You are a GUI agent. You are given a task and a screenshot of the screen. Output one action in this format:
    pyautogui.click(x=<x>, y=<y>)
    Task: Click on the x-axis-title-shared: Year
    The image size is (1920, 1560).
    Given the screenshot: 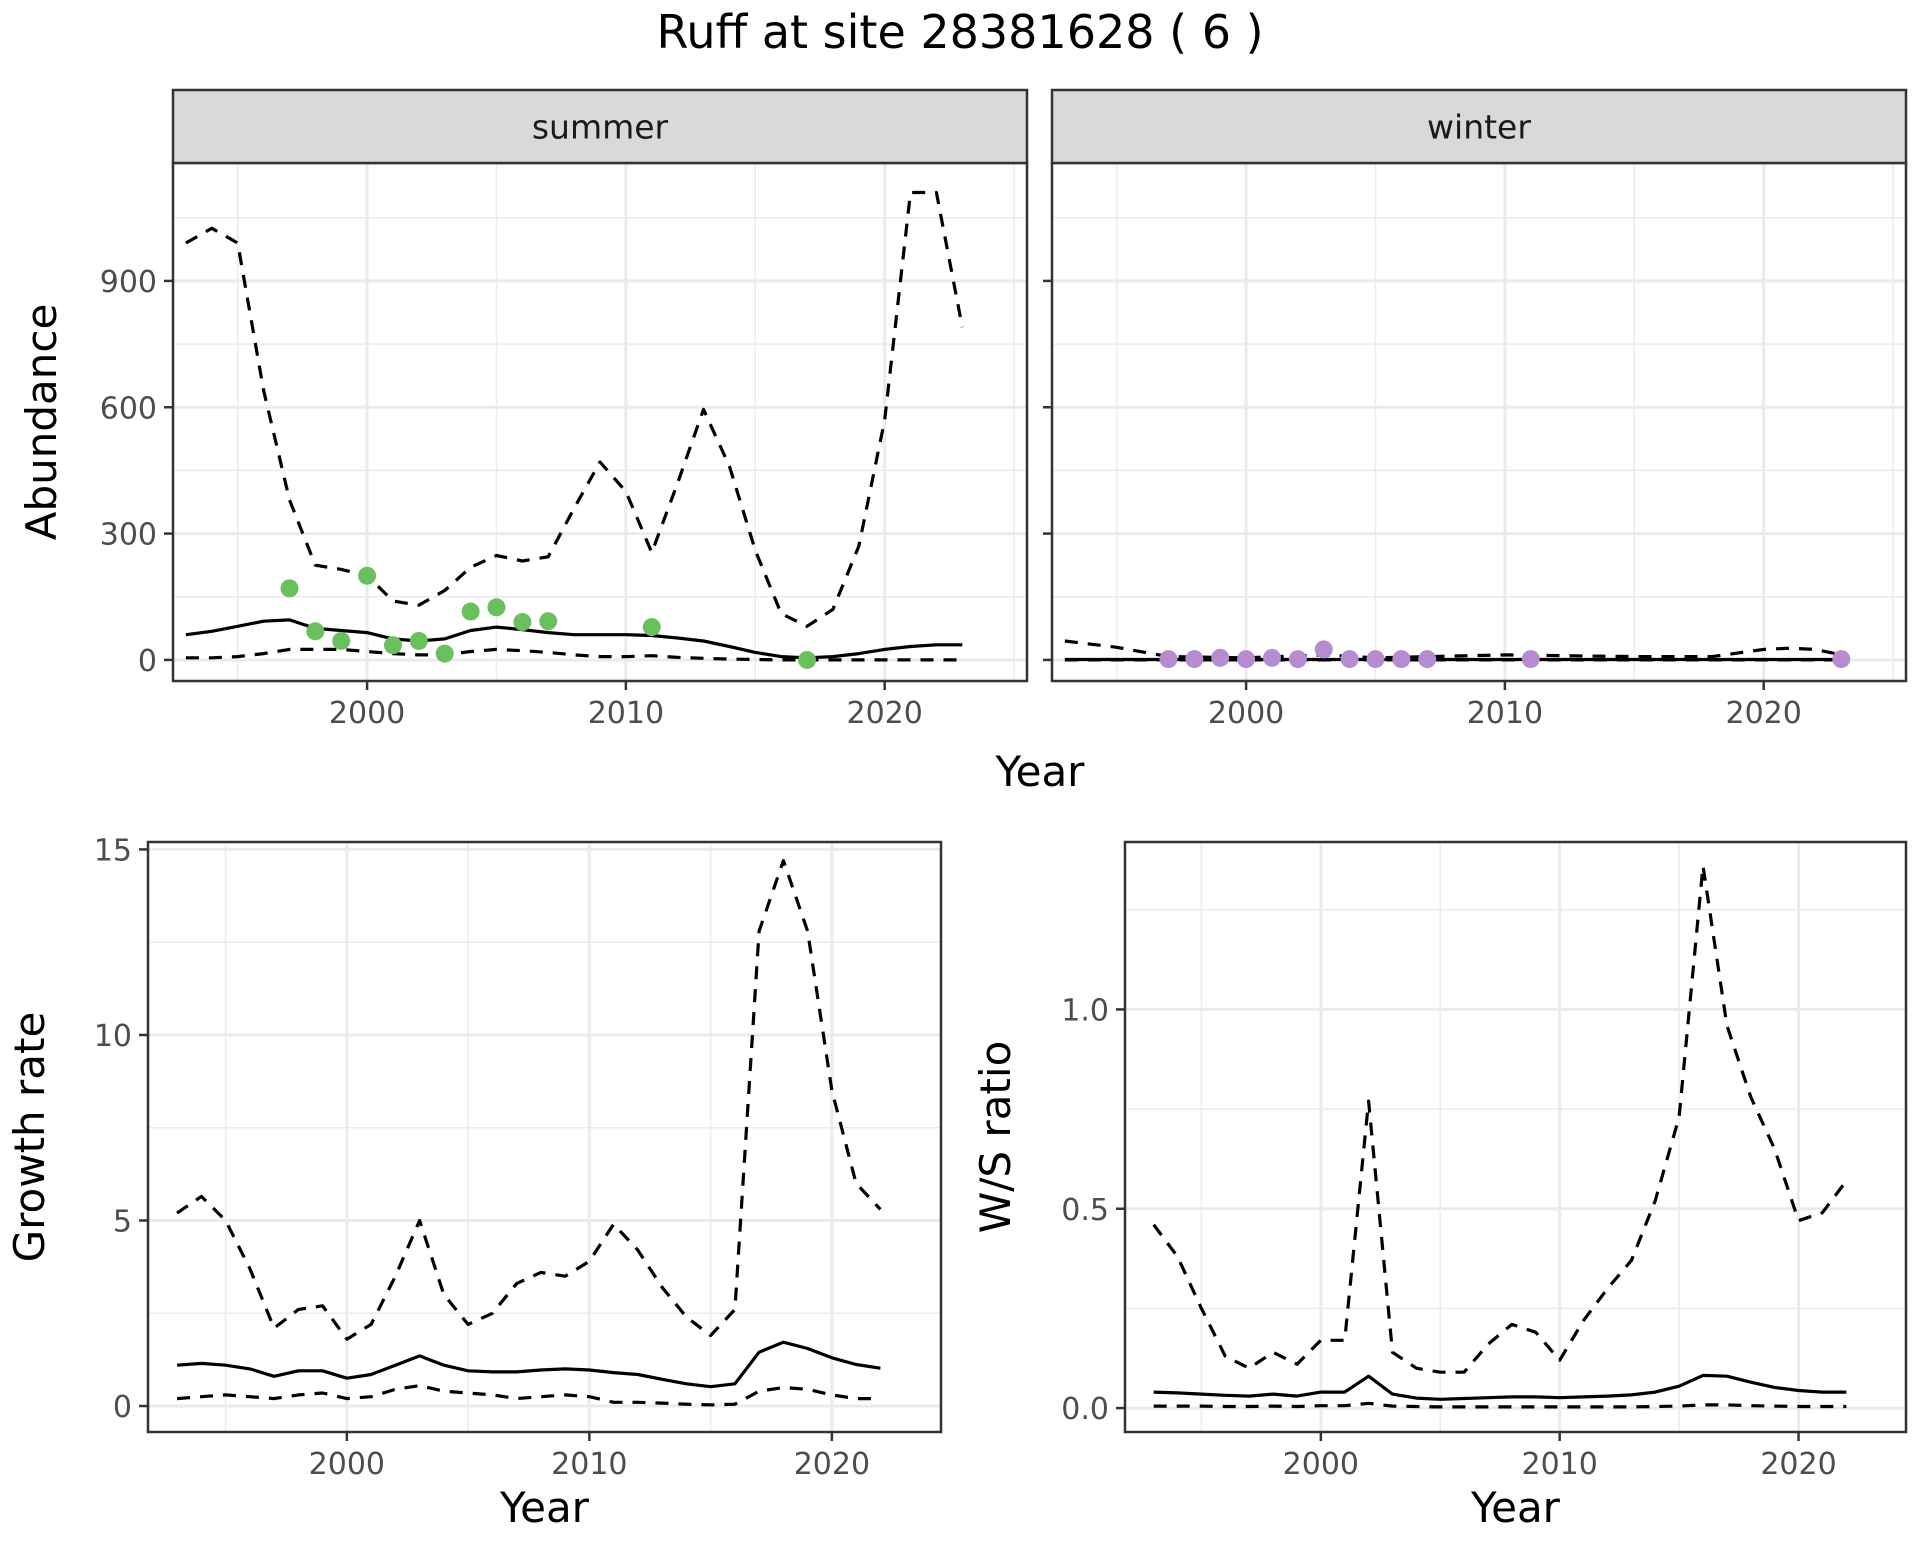 What is the action you would take?
    pyautogui.click(x=1040, y=771)
    